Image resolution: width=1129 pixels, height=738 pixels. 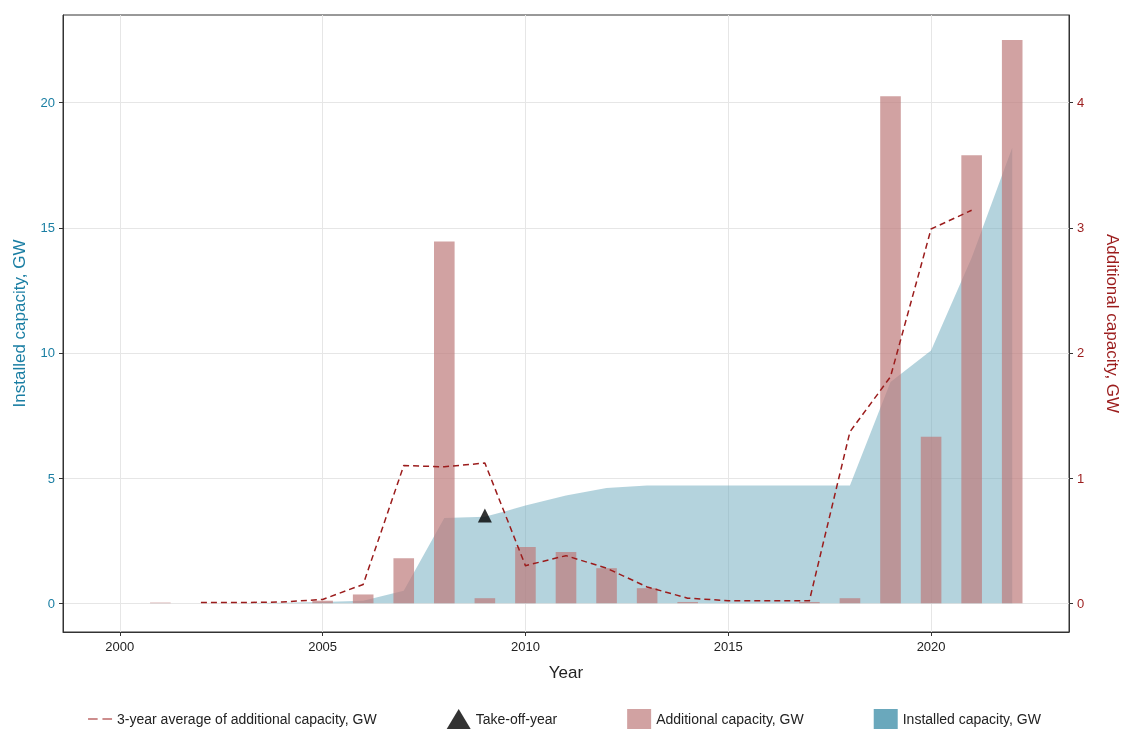 I want to click on legend-label: Take-off-year, so click(x=516, y=719).